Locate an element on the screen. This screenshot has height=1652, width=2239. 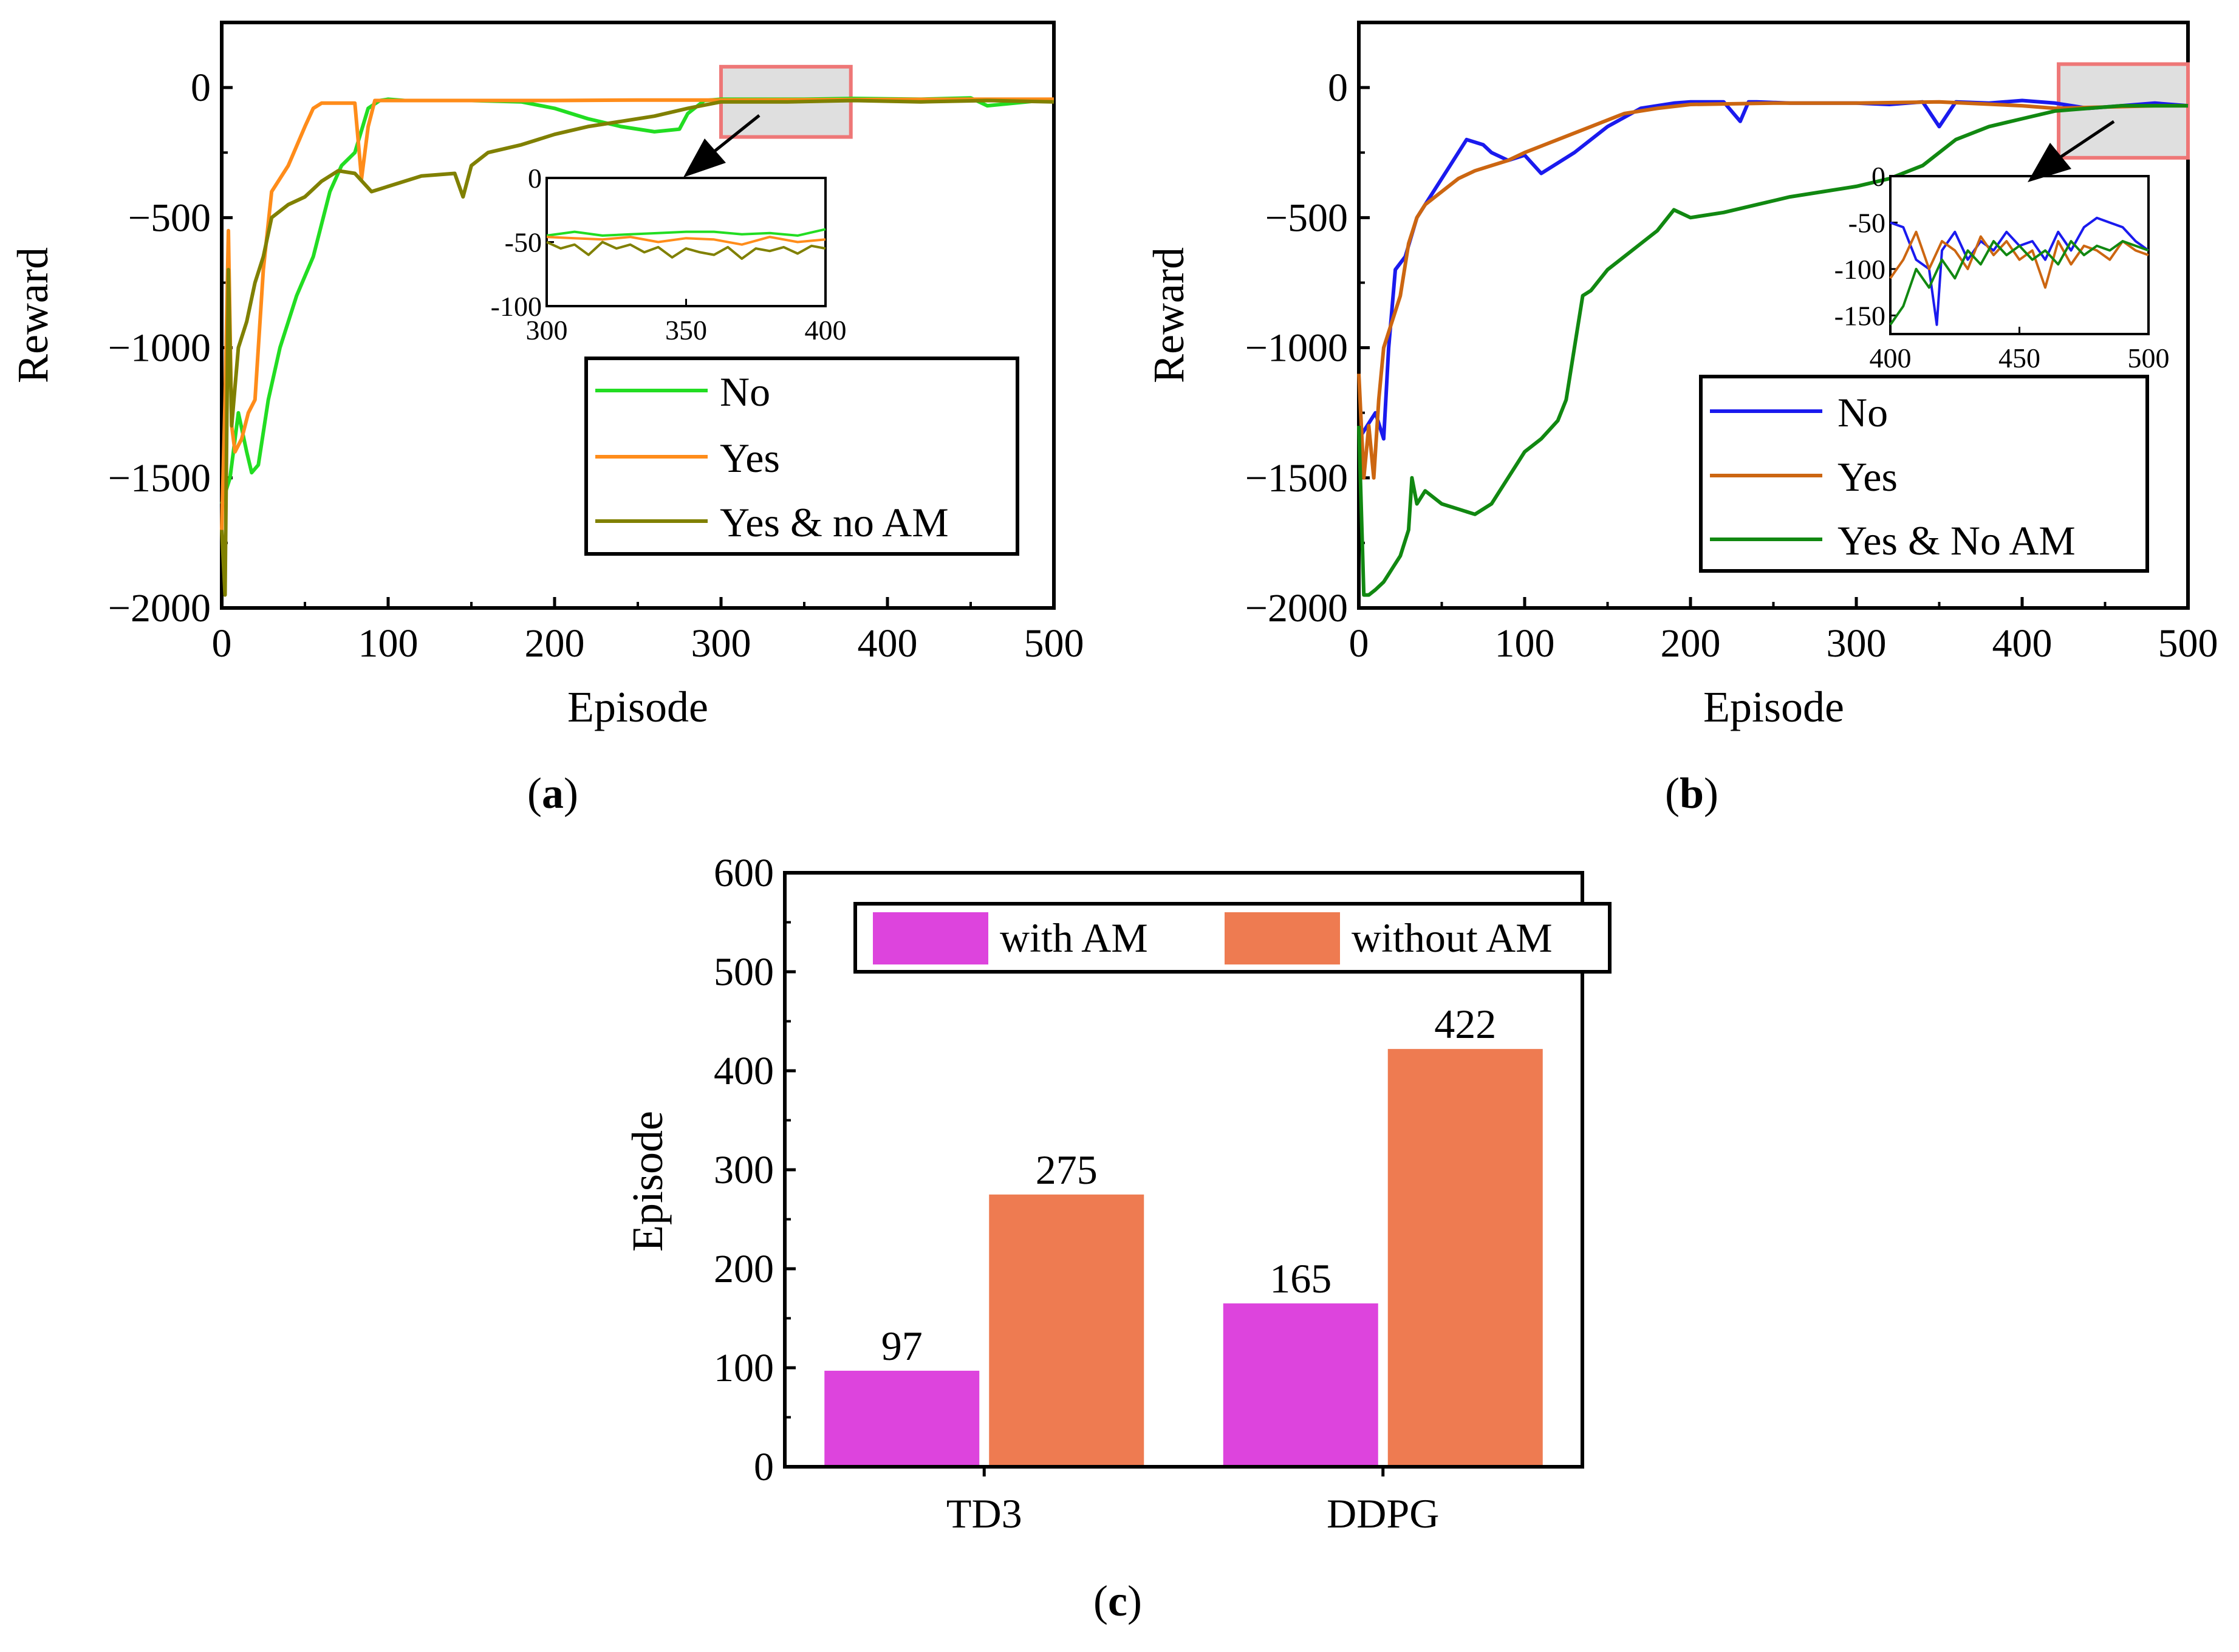
panel-b-inset-frame is located at coordinates (2020, 255).